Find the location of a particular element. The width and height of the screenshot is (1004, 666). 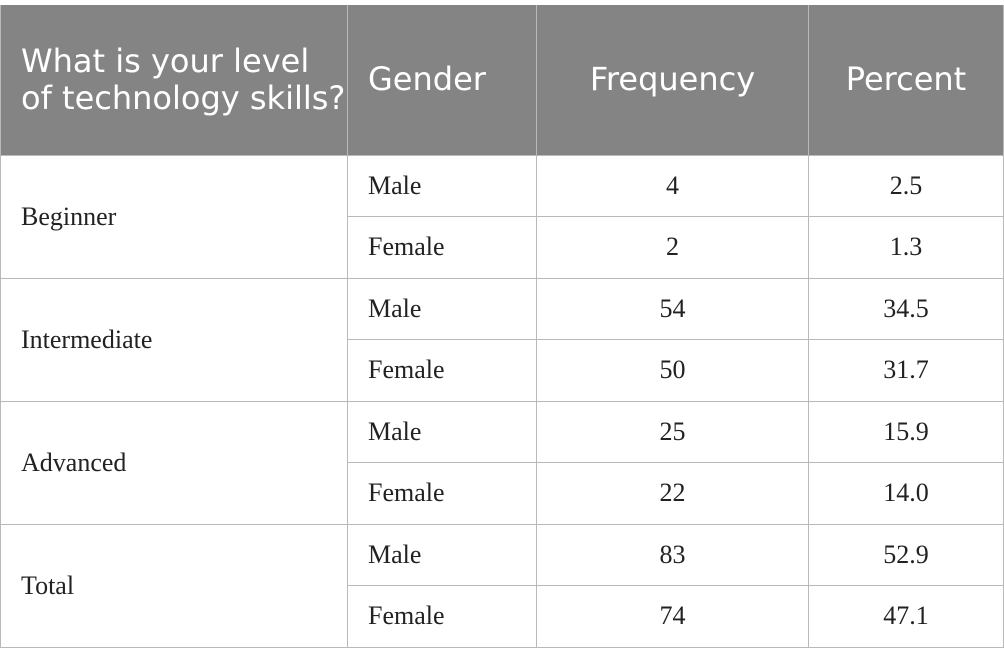

table-row: Female 74 47.1 is located at coordinates (502, 616).